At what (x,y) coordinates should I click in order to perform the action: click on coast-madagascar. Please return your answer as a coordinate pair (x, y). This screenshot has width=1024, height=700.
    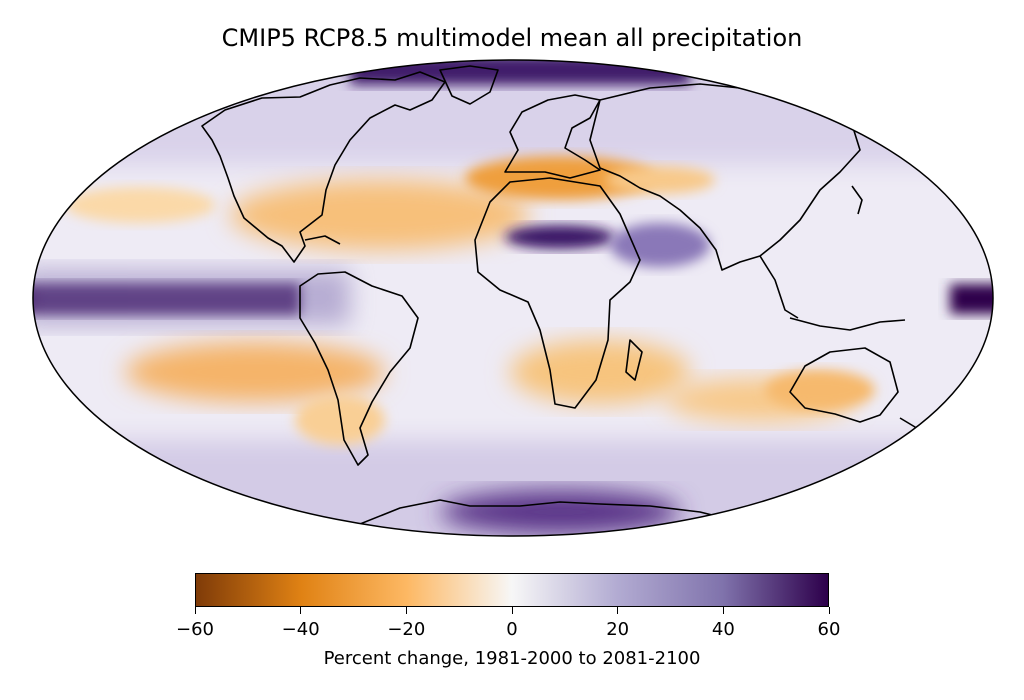
    Looking at the image, I should click on (634, 360).